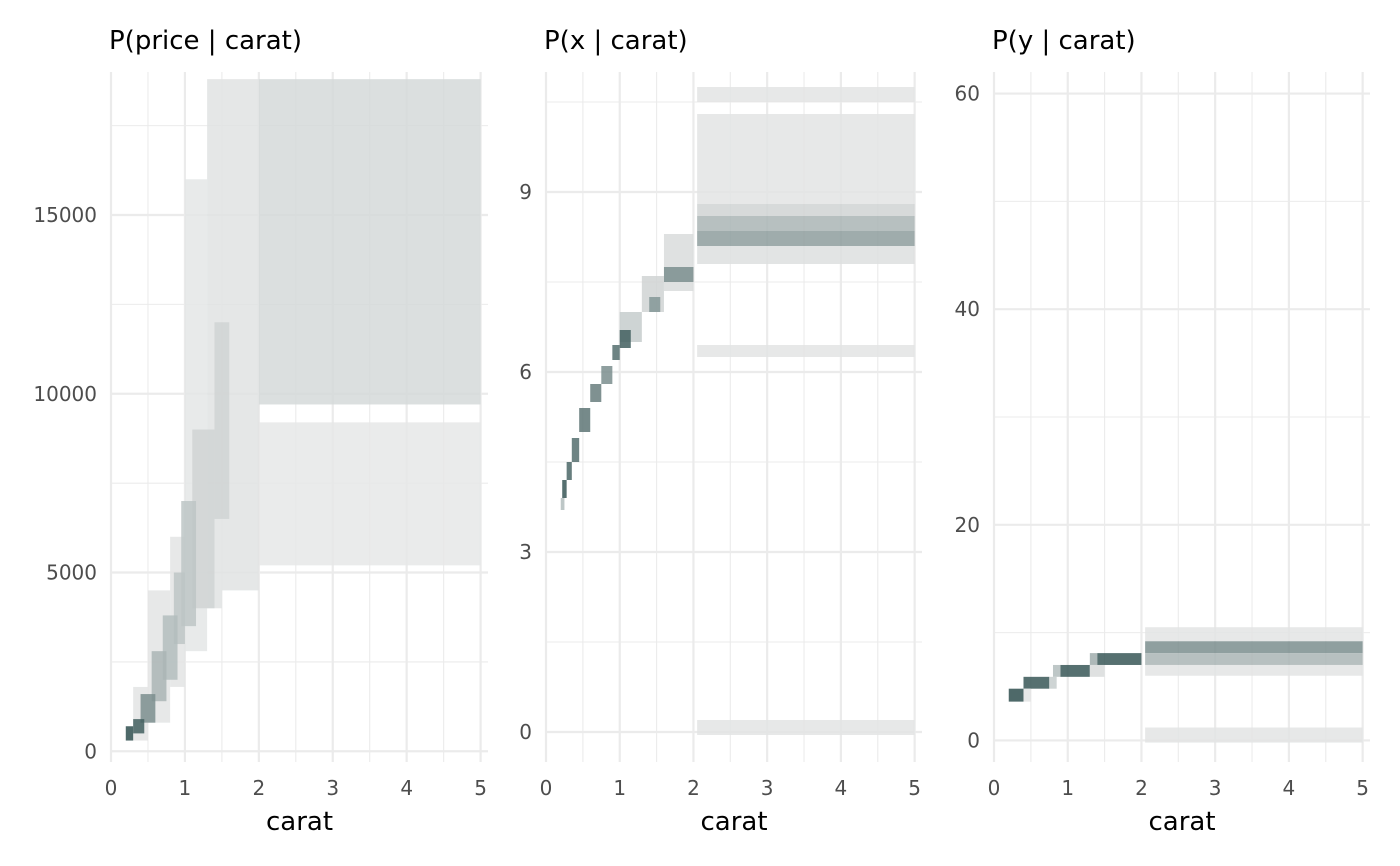 The width and height of the screenshot is (1400, 866). I want to click on y-tick-label: 20, so click(967, 525).